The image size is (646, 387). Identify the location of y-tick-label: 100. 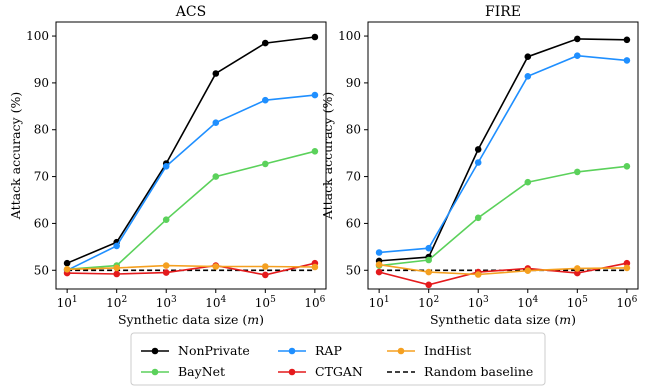
(349, 36).